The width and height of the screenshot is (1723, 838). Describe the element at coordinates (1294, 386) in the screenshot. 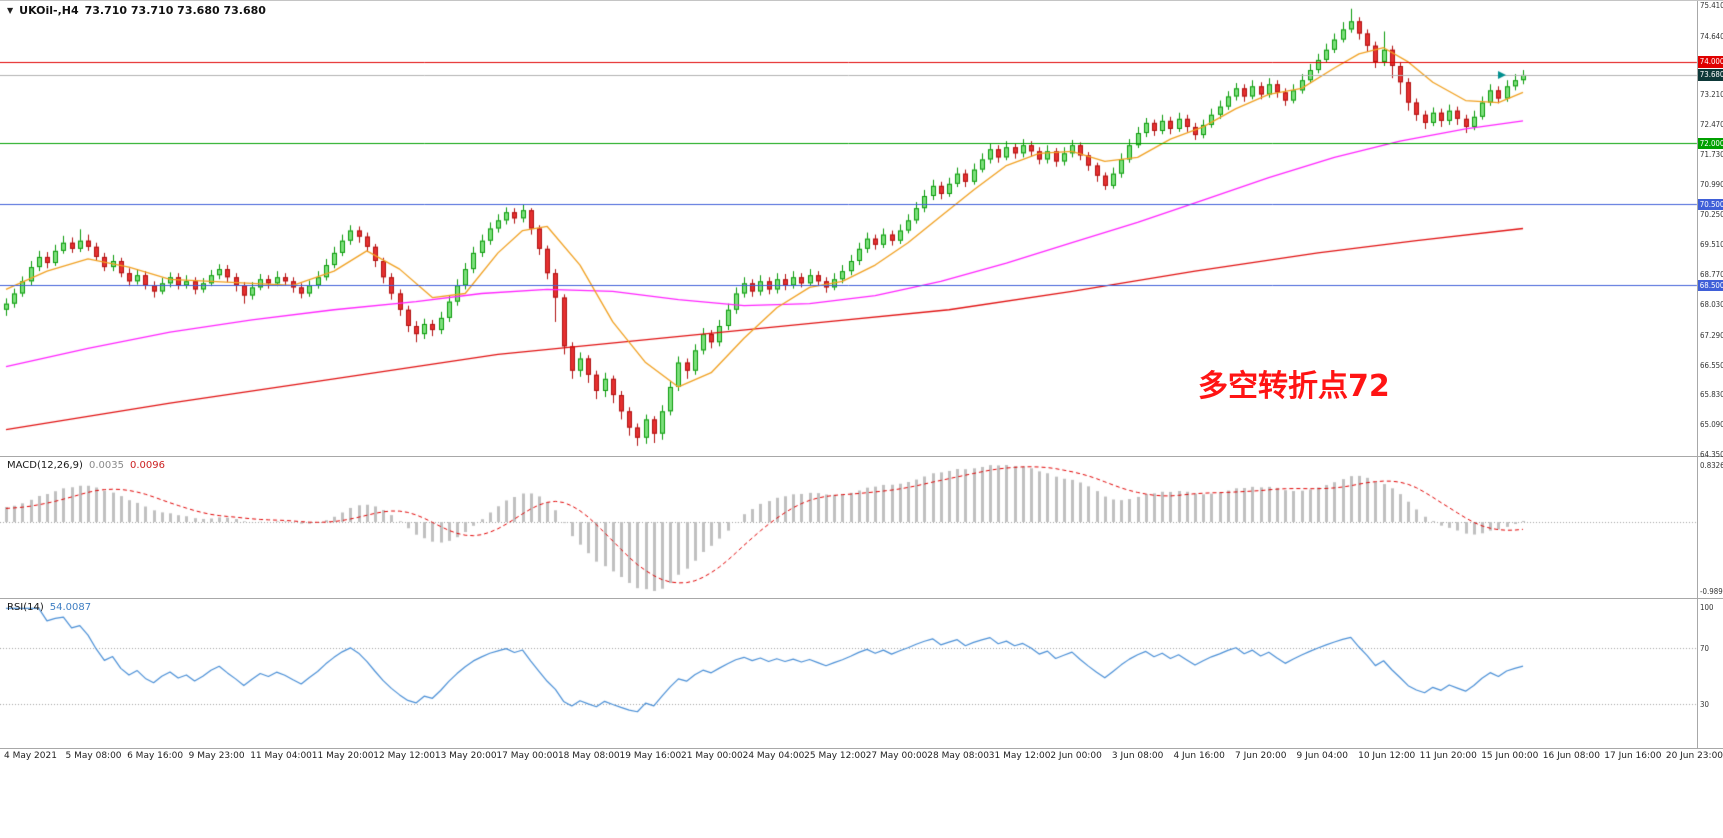

I see `chart-annotation-text: 多空转折点72` at that location.